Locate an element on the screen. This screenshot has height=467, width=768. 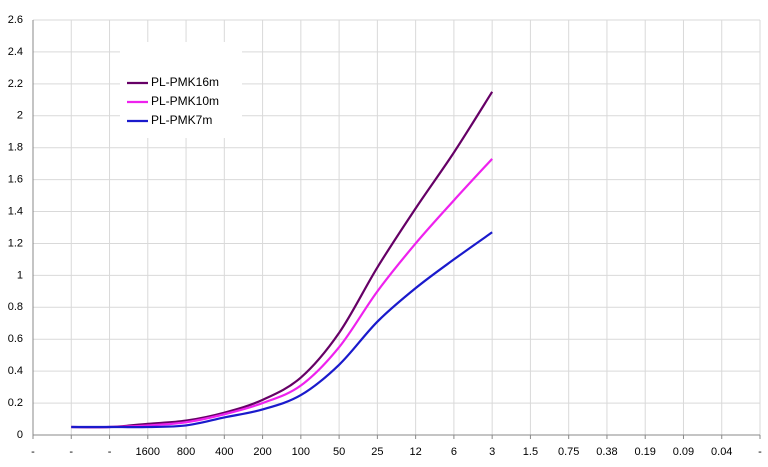
x-tick-label: 100 is located at coordinates (301, 452).